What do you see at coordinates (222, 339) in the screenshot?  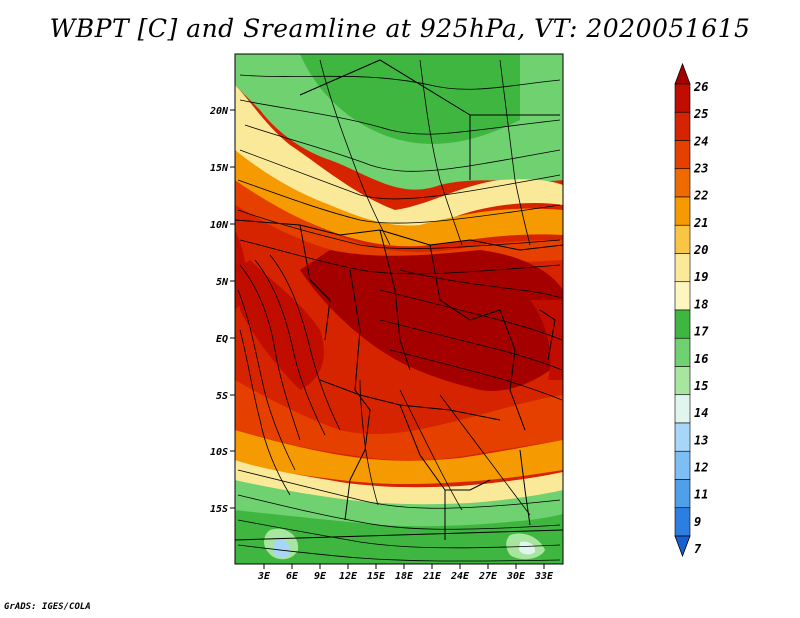 I see `y-label-eq: EQ` at bounding box center [222, 339].